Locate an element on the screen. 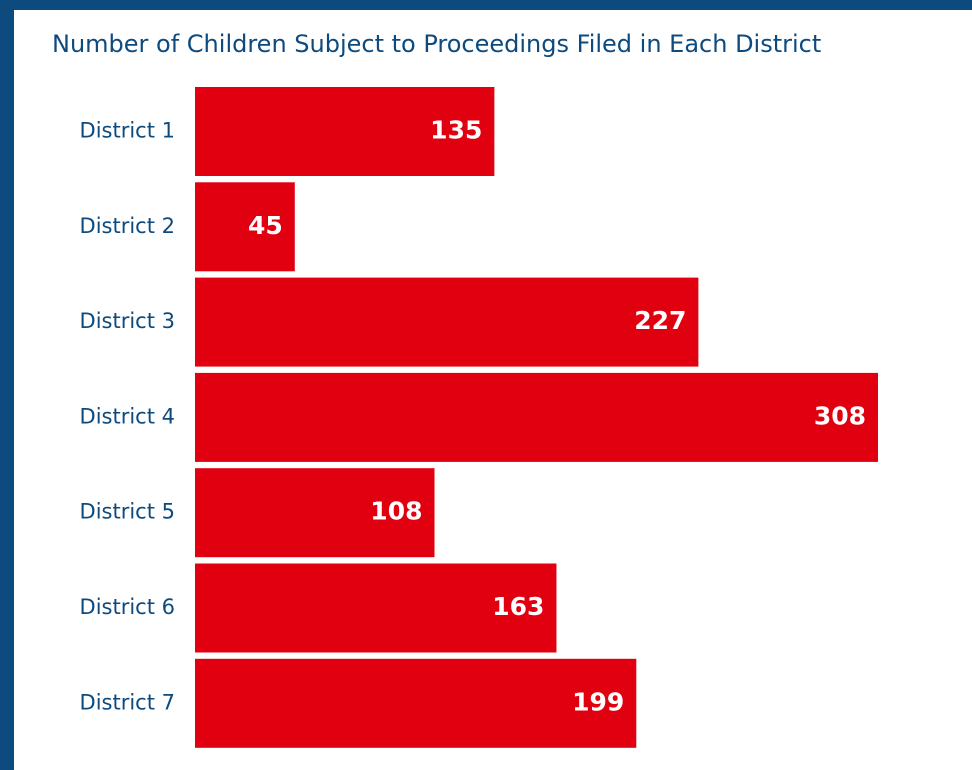 Image resolution: width=972 pixels, height=770 pixels. value-label: 227 is located at coordinates (660, 320).